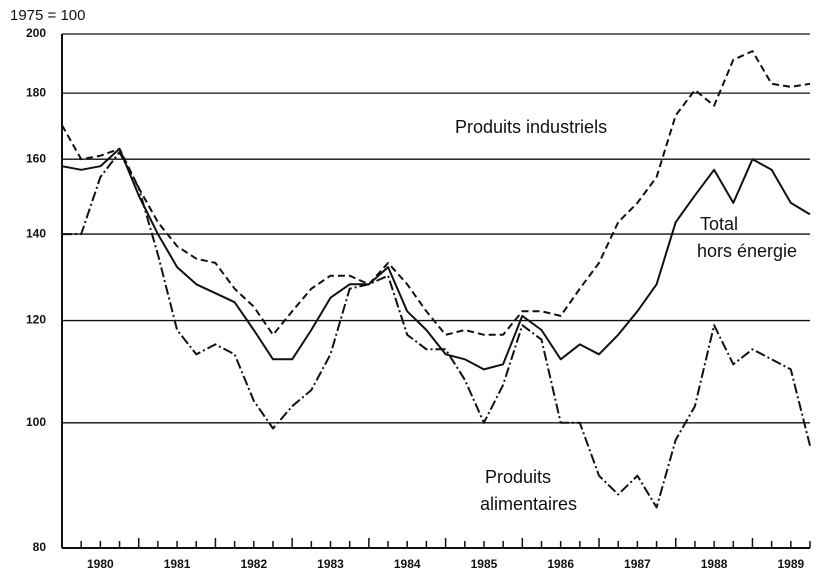 This screenshot has height=576, width=829. I want to click on x-tick-label: 1986, so click(560, 564).